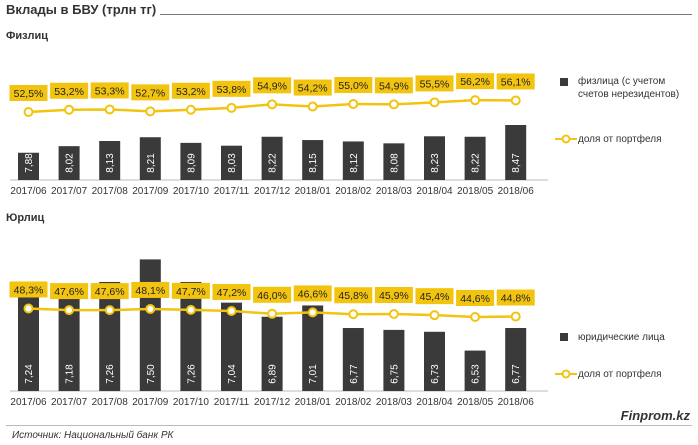 This screenshot has height=445, width=698. I want to click on share-value-label: 45,8%, so click(353, 296).